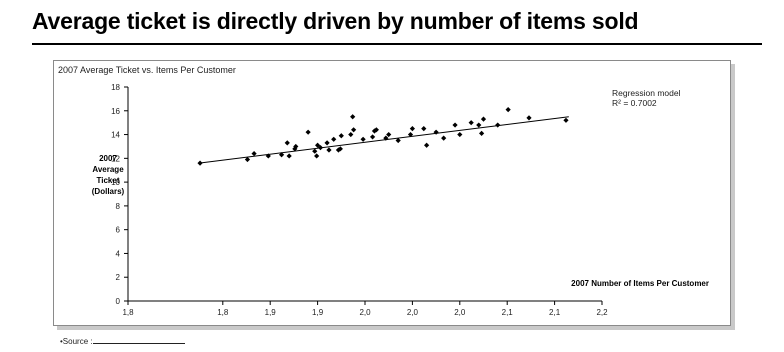 The height and width of the screenshot is (352, 784). Describe the element at coordinates (138, 340) in the screenshot. I see `source-blank` at that location.